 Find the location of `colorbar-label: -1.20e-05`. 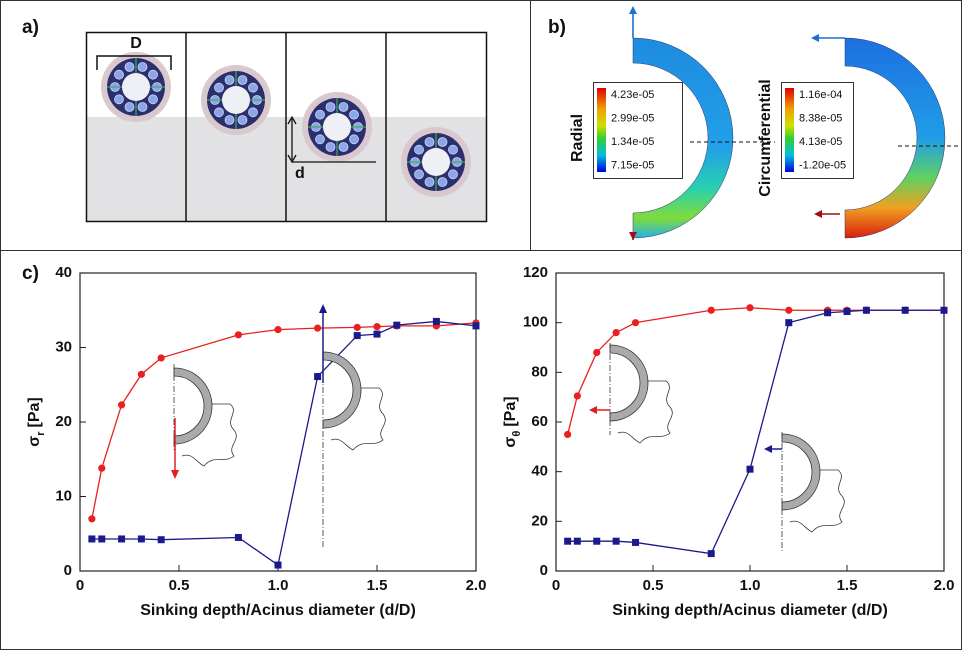

colorbar-label: -1.20e-05 is located at coordinates (822, 165).